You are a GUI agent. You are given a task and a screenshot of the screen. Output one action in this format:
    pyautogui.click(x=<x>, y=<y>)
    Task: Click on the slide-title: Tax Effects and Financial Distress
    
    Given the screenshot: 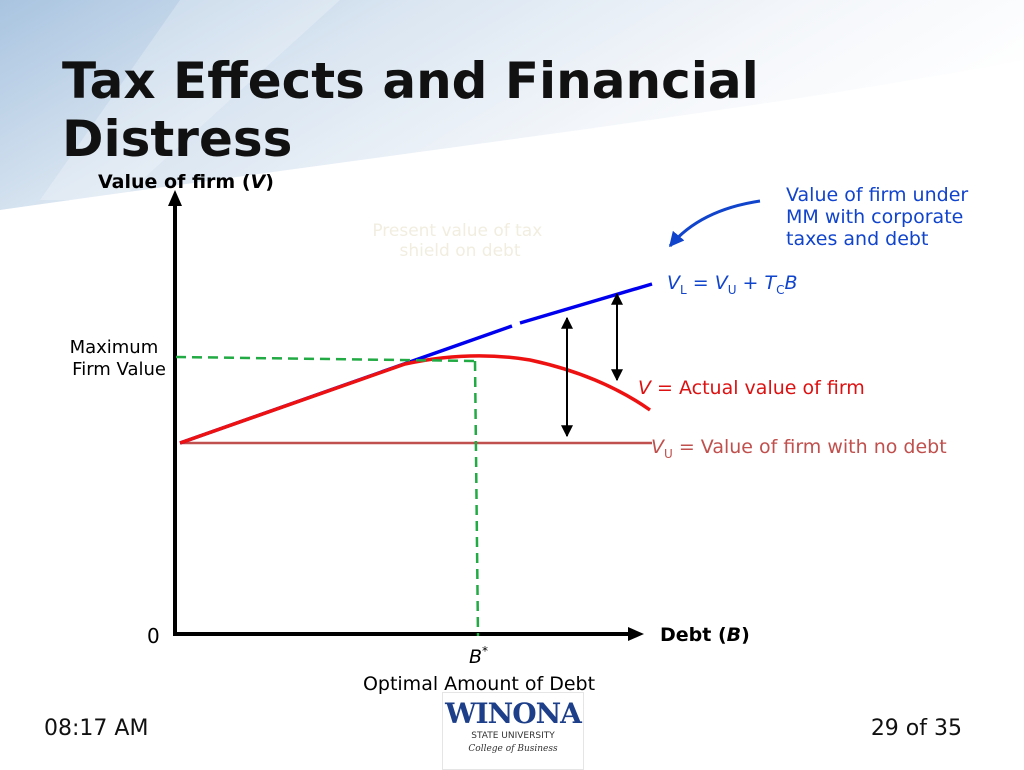 What is the action you would take?
    pyautogui.click(x=410, y=110)
    